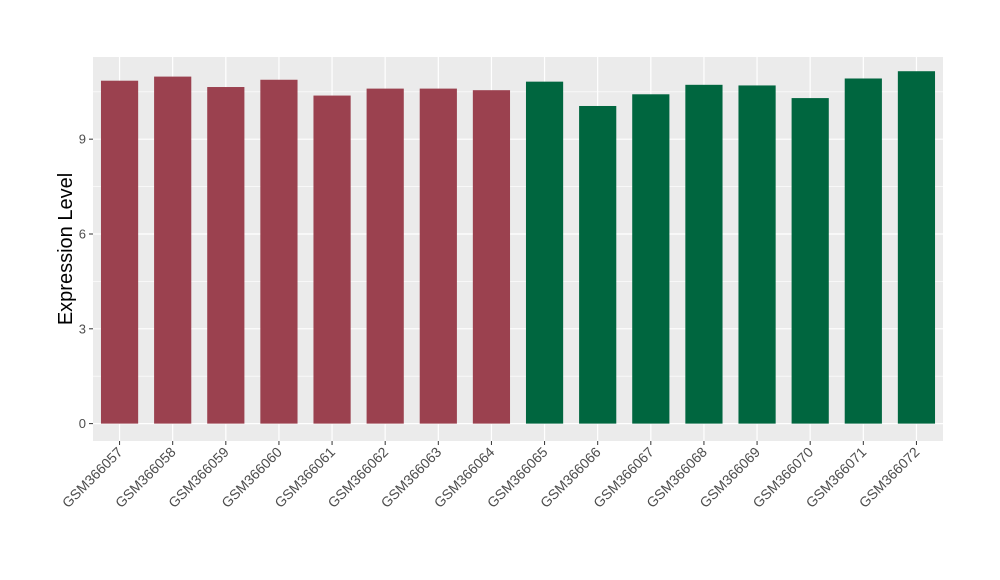 This screenshot has height=580, width=1000. Describe the element at coordinates (82, 328) in the screenshot. I see `y-tick-label: 3` at that location.